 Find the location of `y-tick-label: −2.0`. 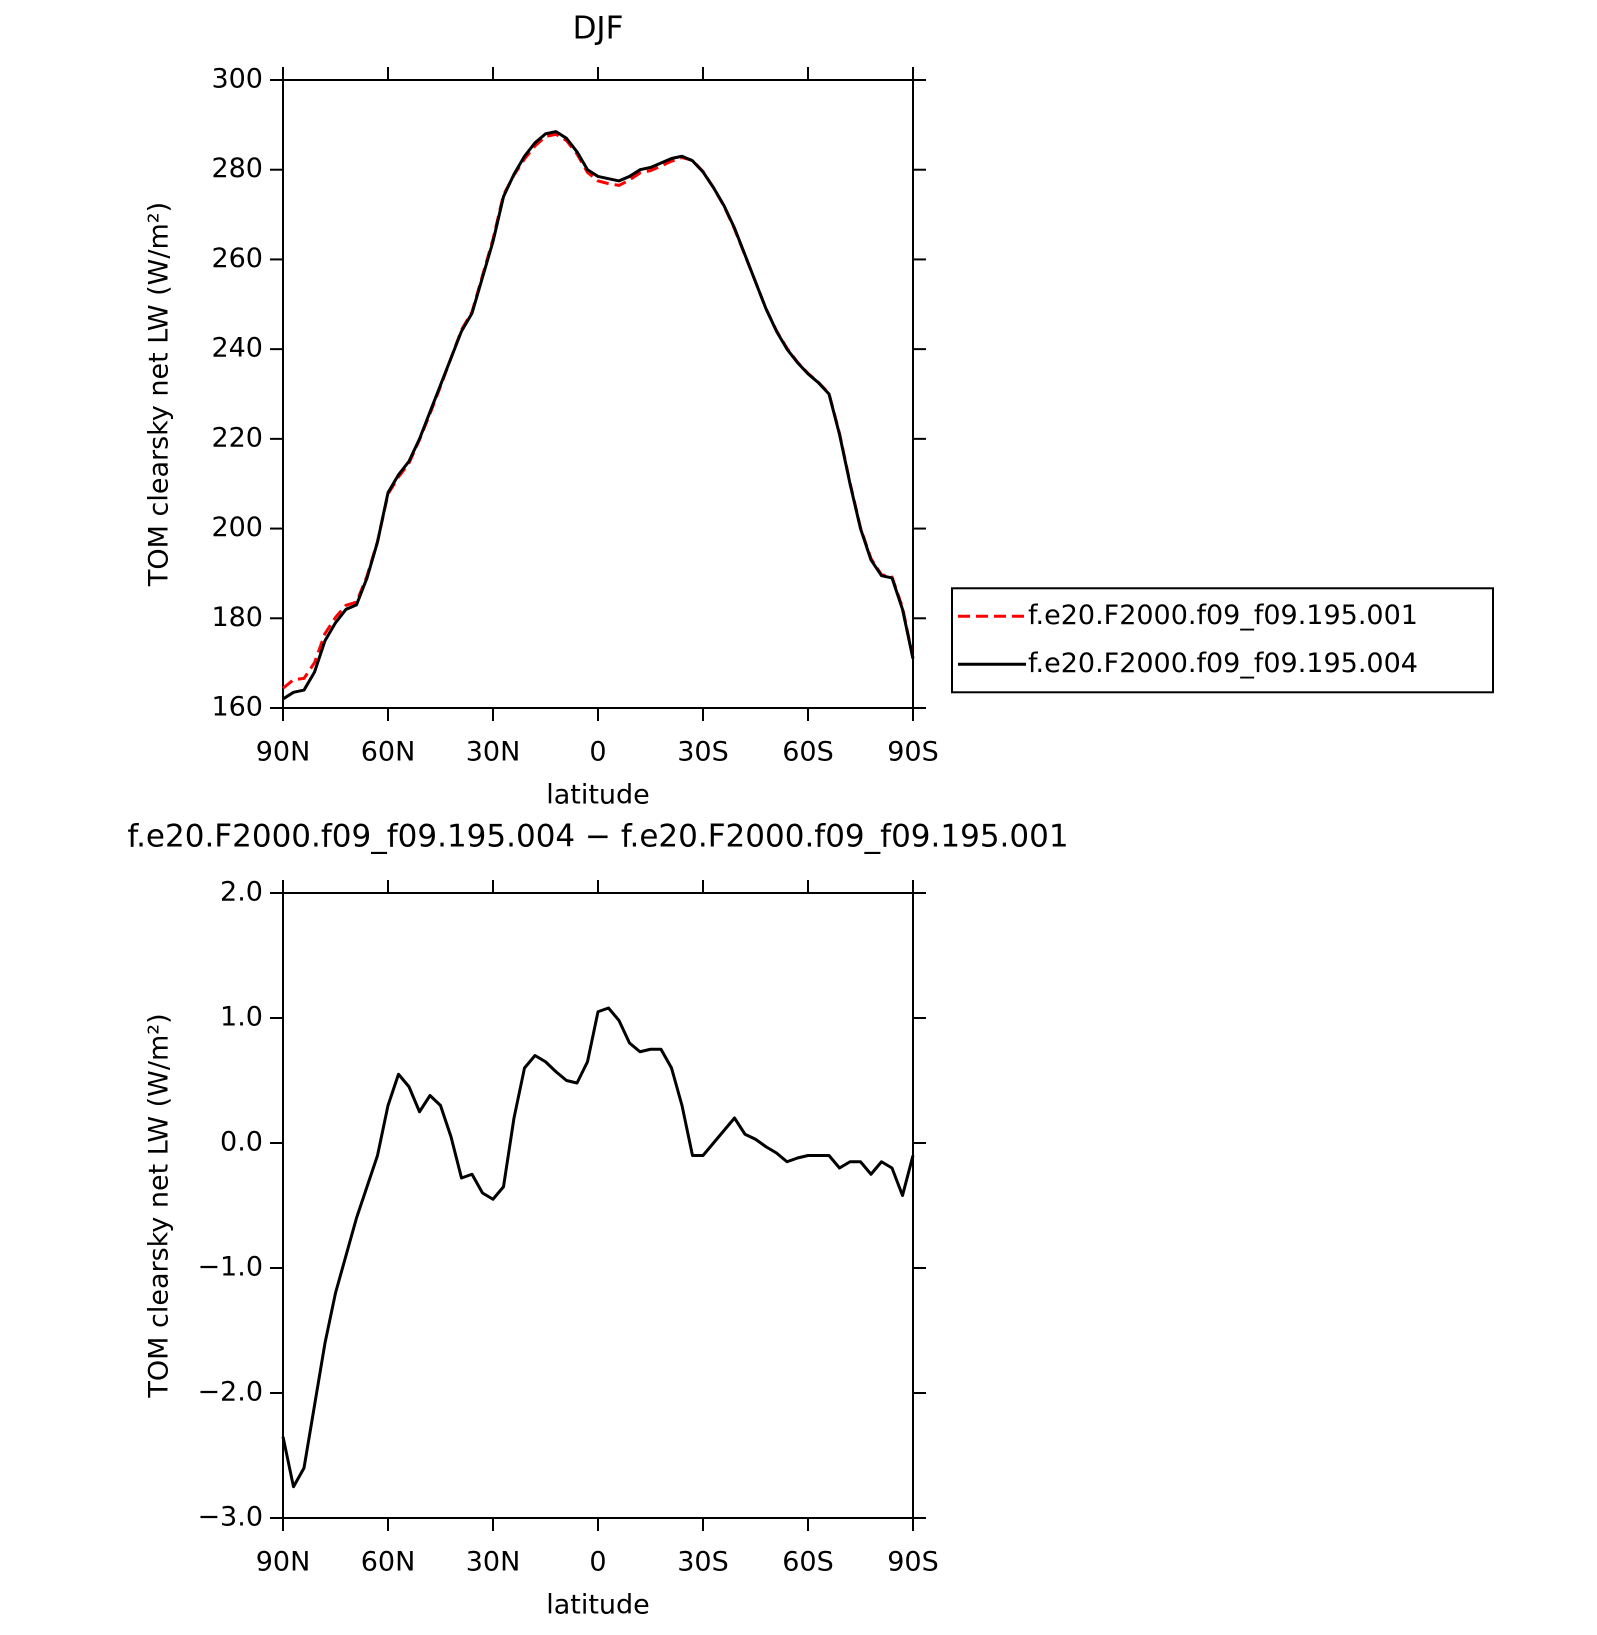

y-tick-label: −2.0 is located at coordinates (230, 1392).